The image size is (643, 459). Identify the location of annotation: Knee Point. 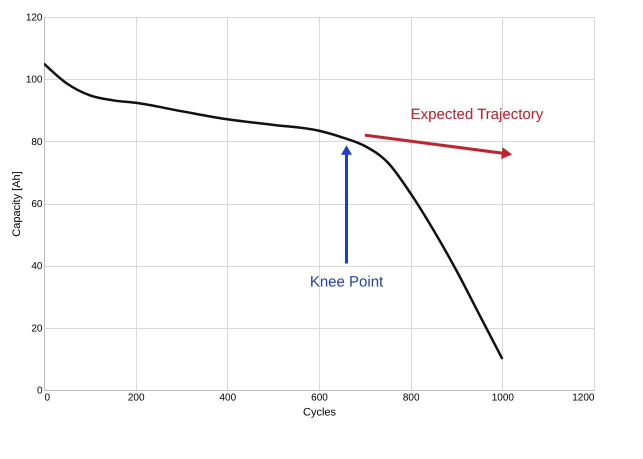
(347, 281).